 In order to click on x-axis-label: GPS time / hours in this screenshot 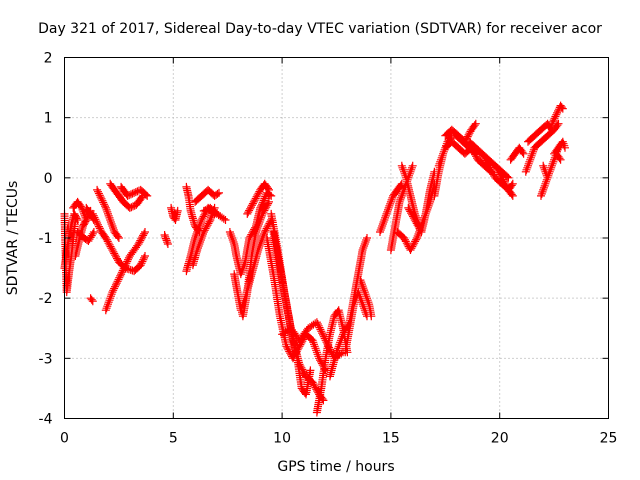, I will do `click(335, 467)`.